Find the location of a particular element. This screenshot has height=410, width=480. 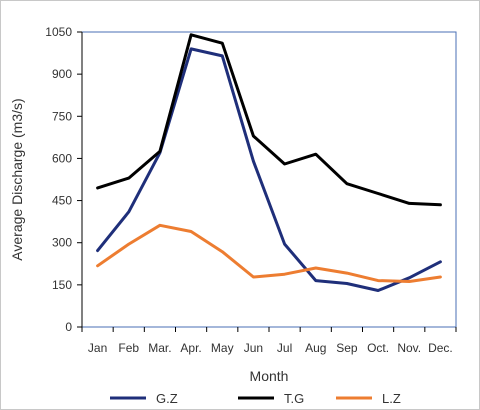

series-line-l-z is located at coordinates (269, 253).